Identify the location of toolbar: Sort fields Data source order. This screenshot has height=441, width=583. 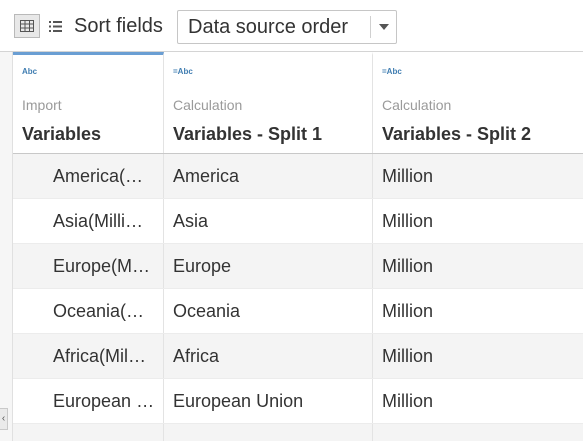
(291, 26).